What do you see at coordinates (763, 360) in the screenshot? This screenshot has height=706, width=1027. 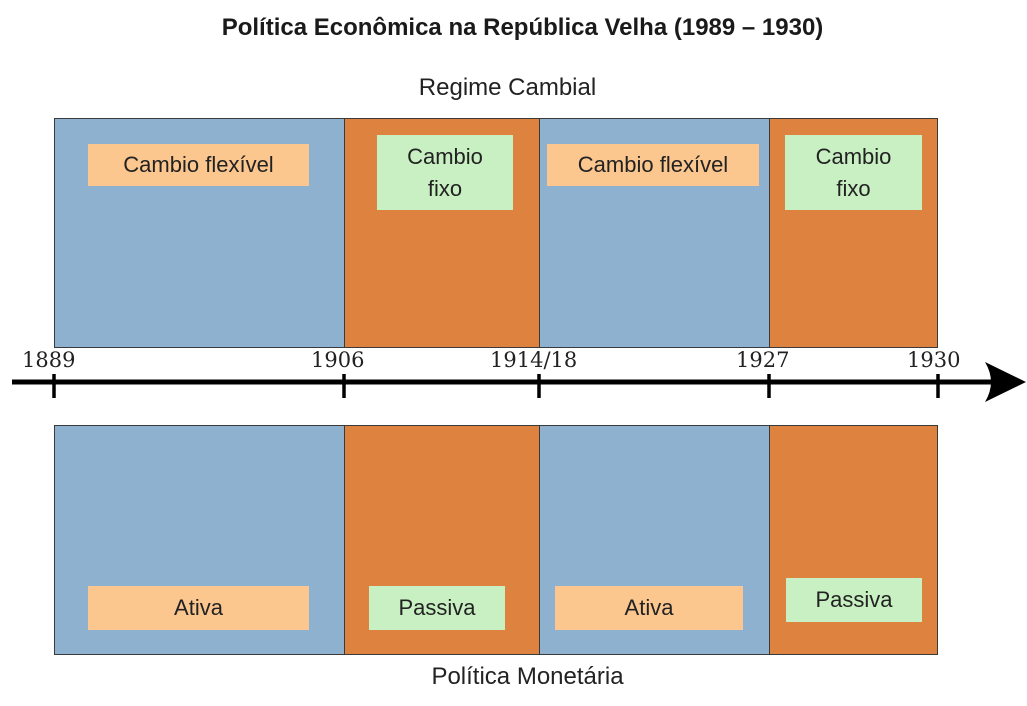 I see `year-label-1927: 1927` at bounding box center [763, 360].